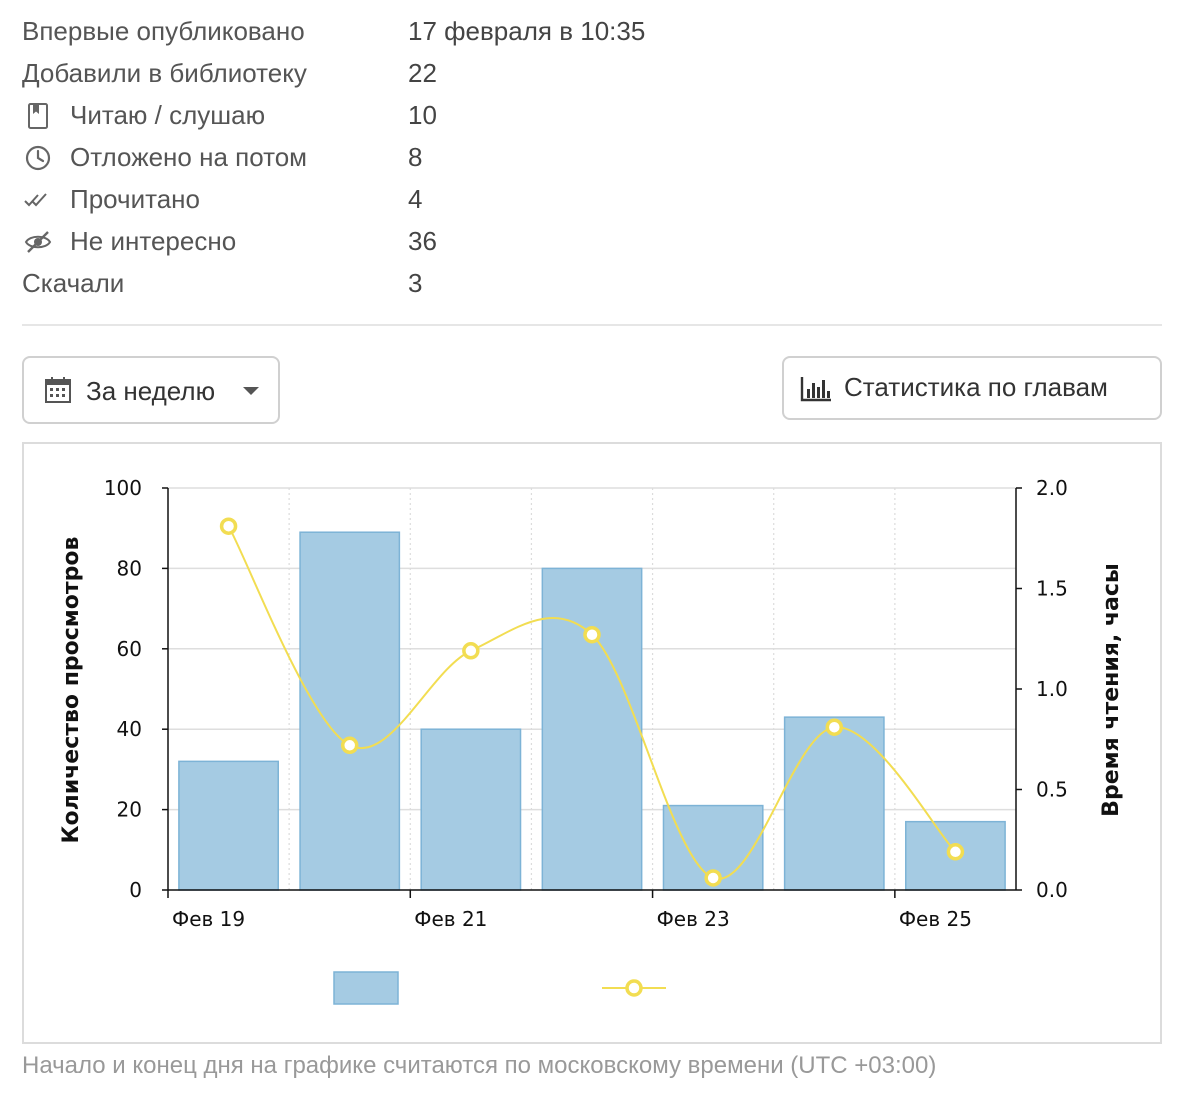 This screenshot has width=1182, height=1096. Describe the element at coordinates (168, 115) in the screenshot. I see `stat-label: Читаю / слушаю` at that location.